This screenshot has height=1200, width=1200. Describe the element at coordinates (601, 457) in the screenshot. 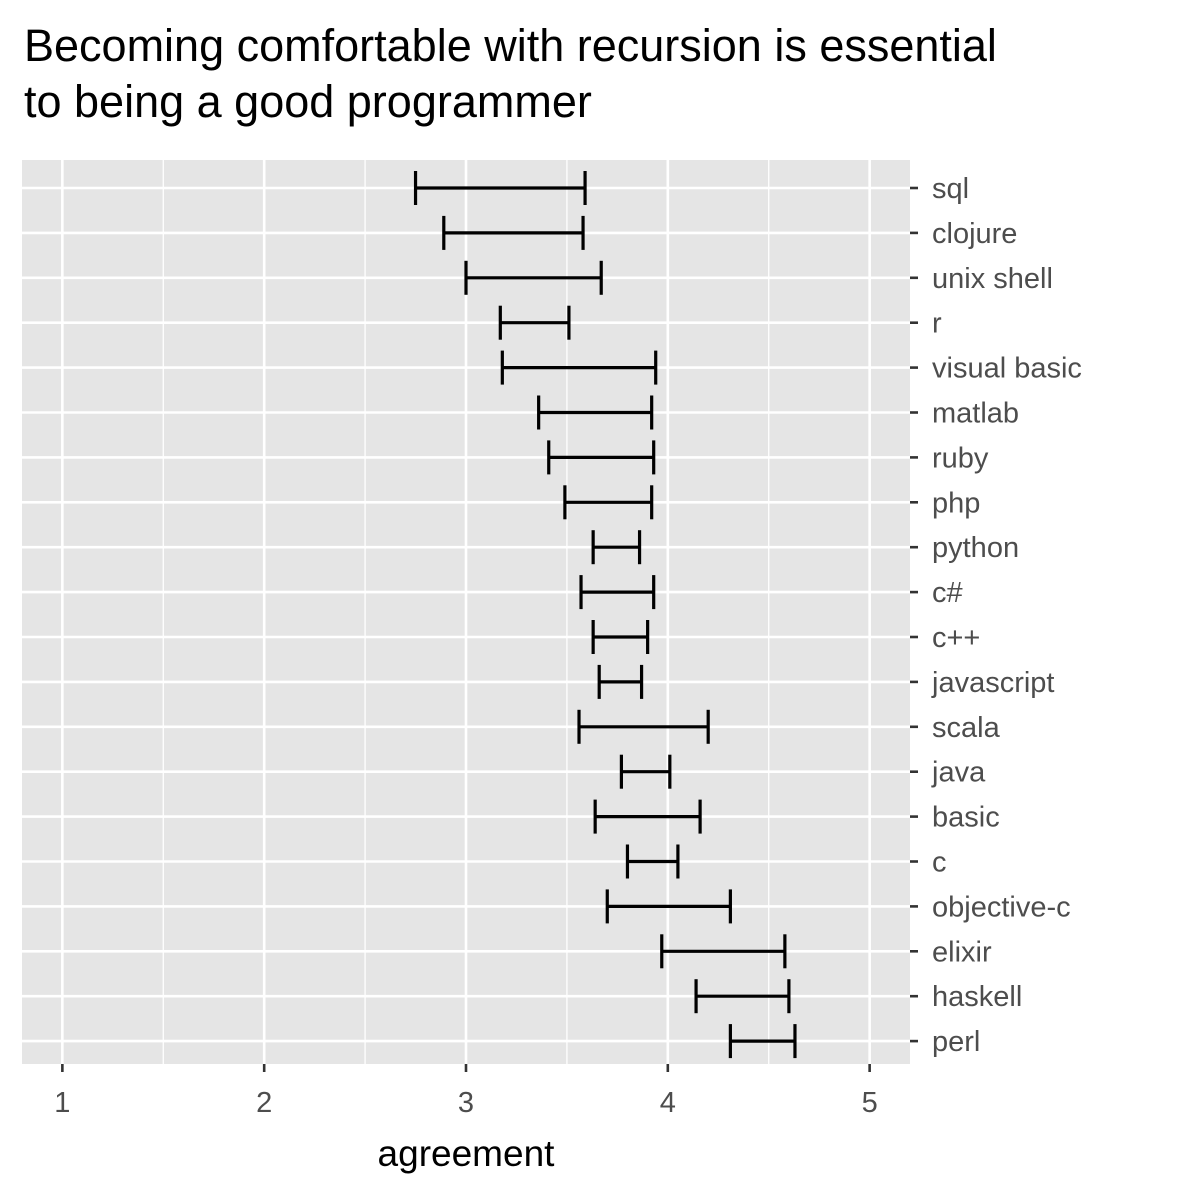

I see `error-bar-ruby` at that location.